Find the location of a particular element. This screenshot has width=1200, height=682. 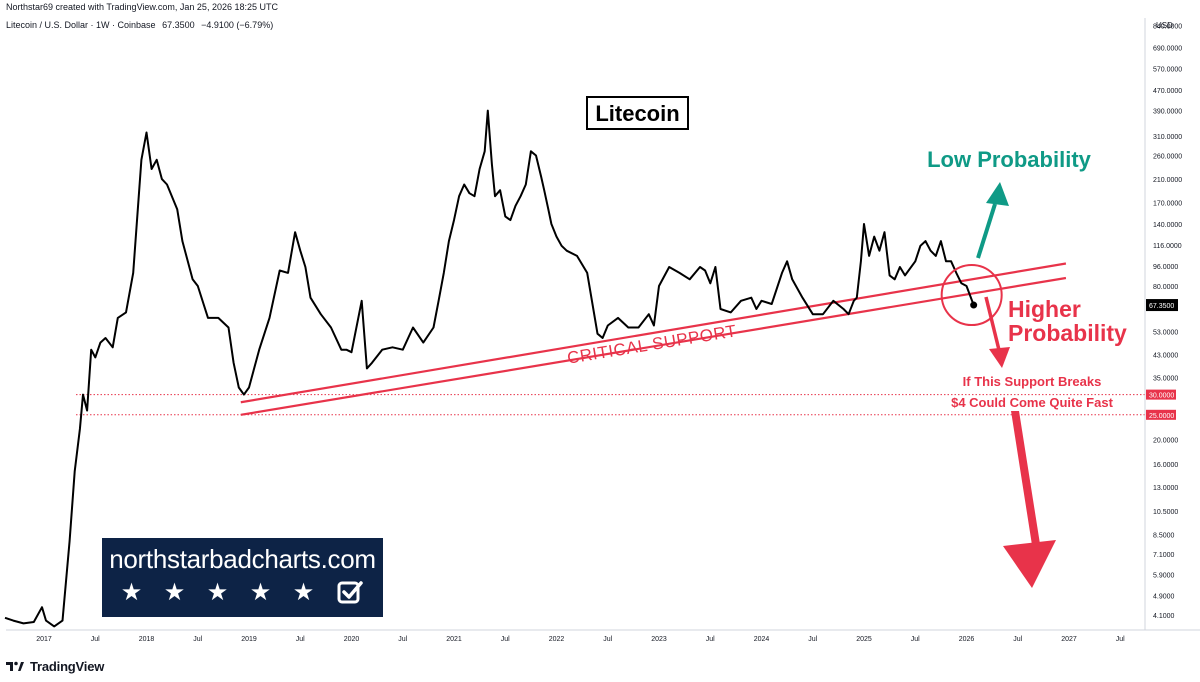

y-tick-label: 470.0000 is located at coordinates (1167, 91).